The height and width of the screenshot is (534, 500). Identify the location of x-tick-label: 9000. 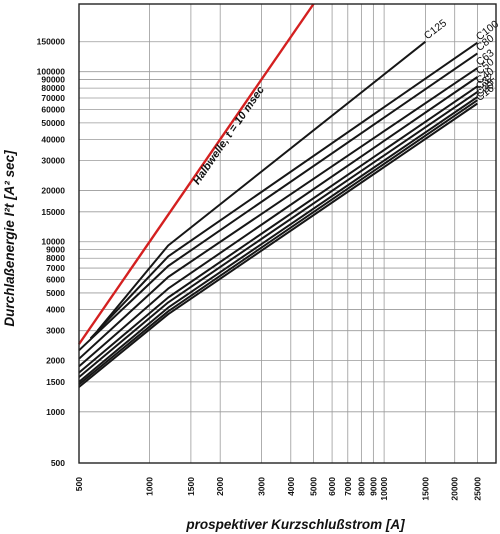
(373, 486).